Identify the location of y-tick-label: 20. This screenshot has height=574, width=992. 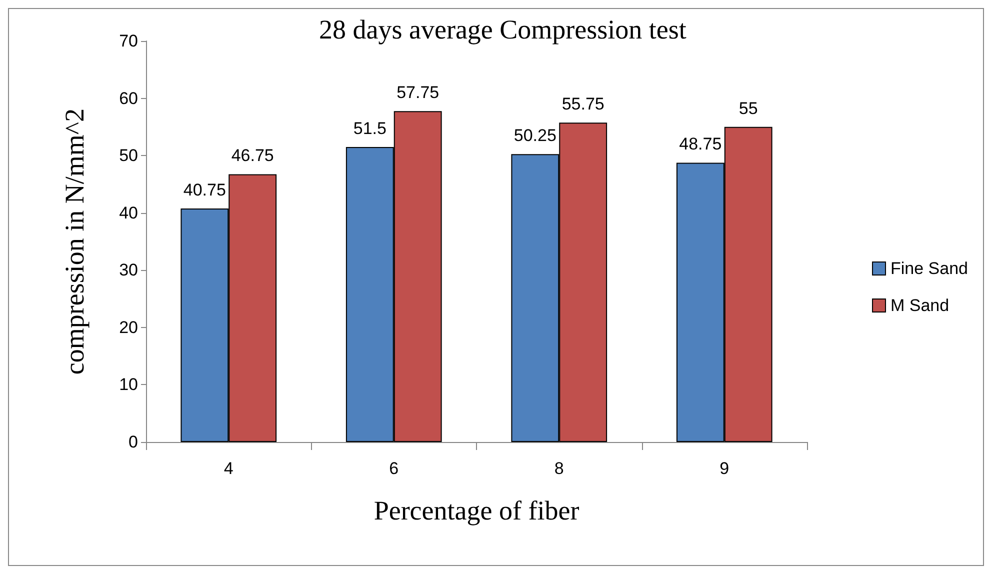
(128, 327).